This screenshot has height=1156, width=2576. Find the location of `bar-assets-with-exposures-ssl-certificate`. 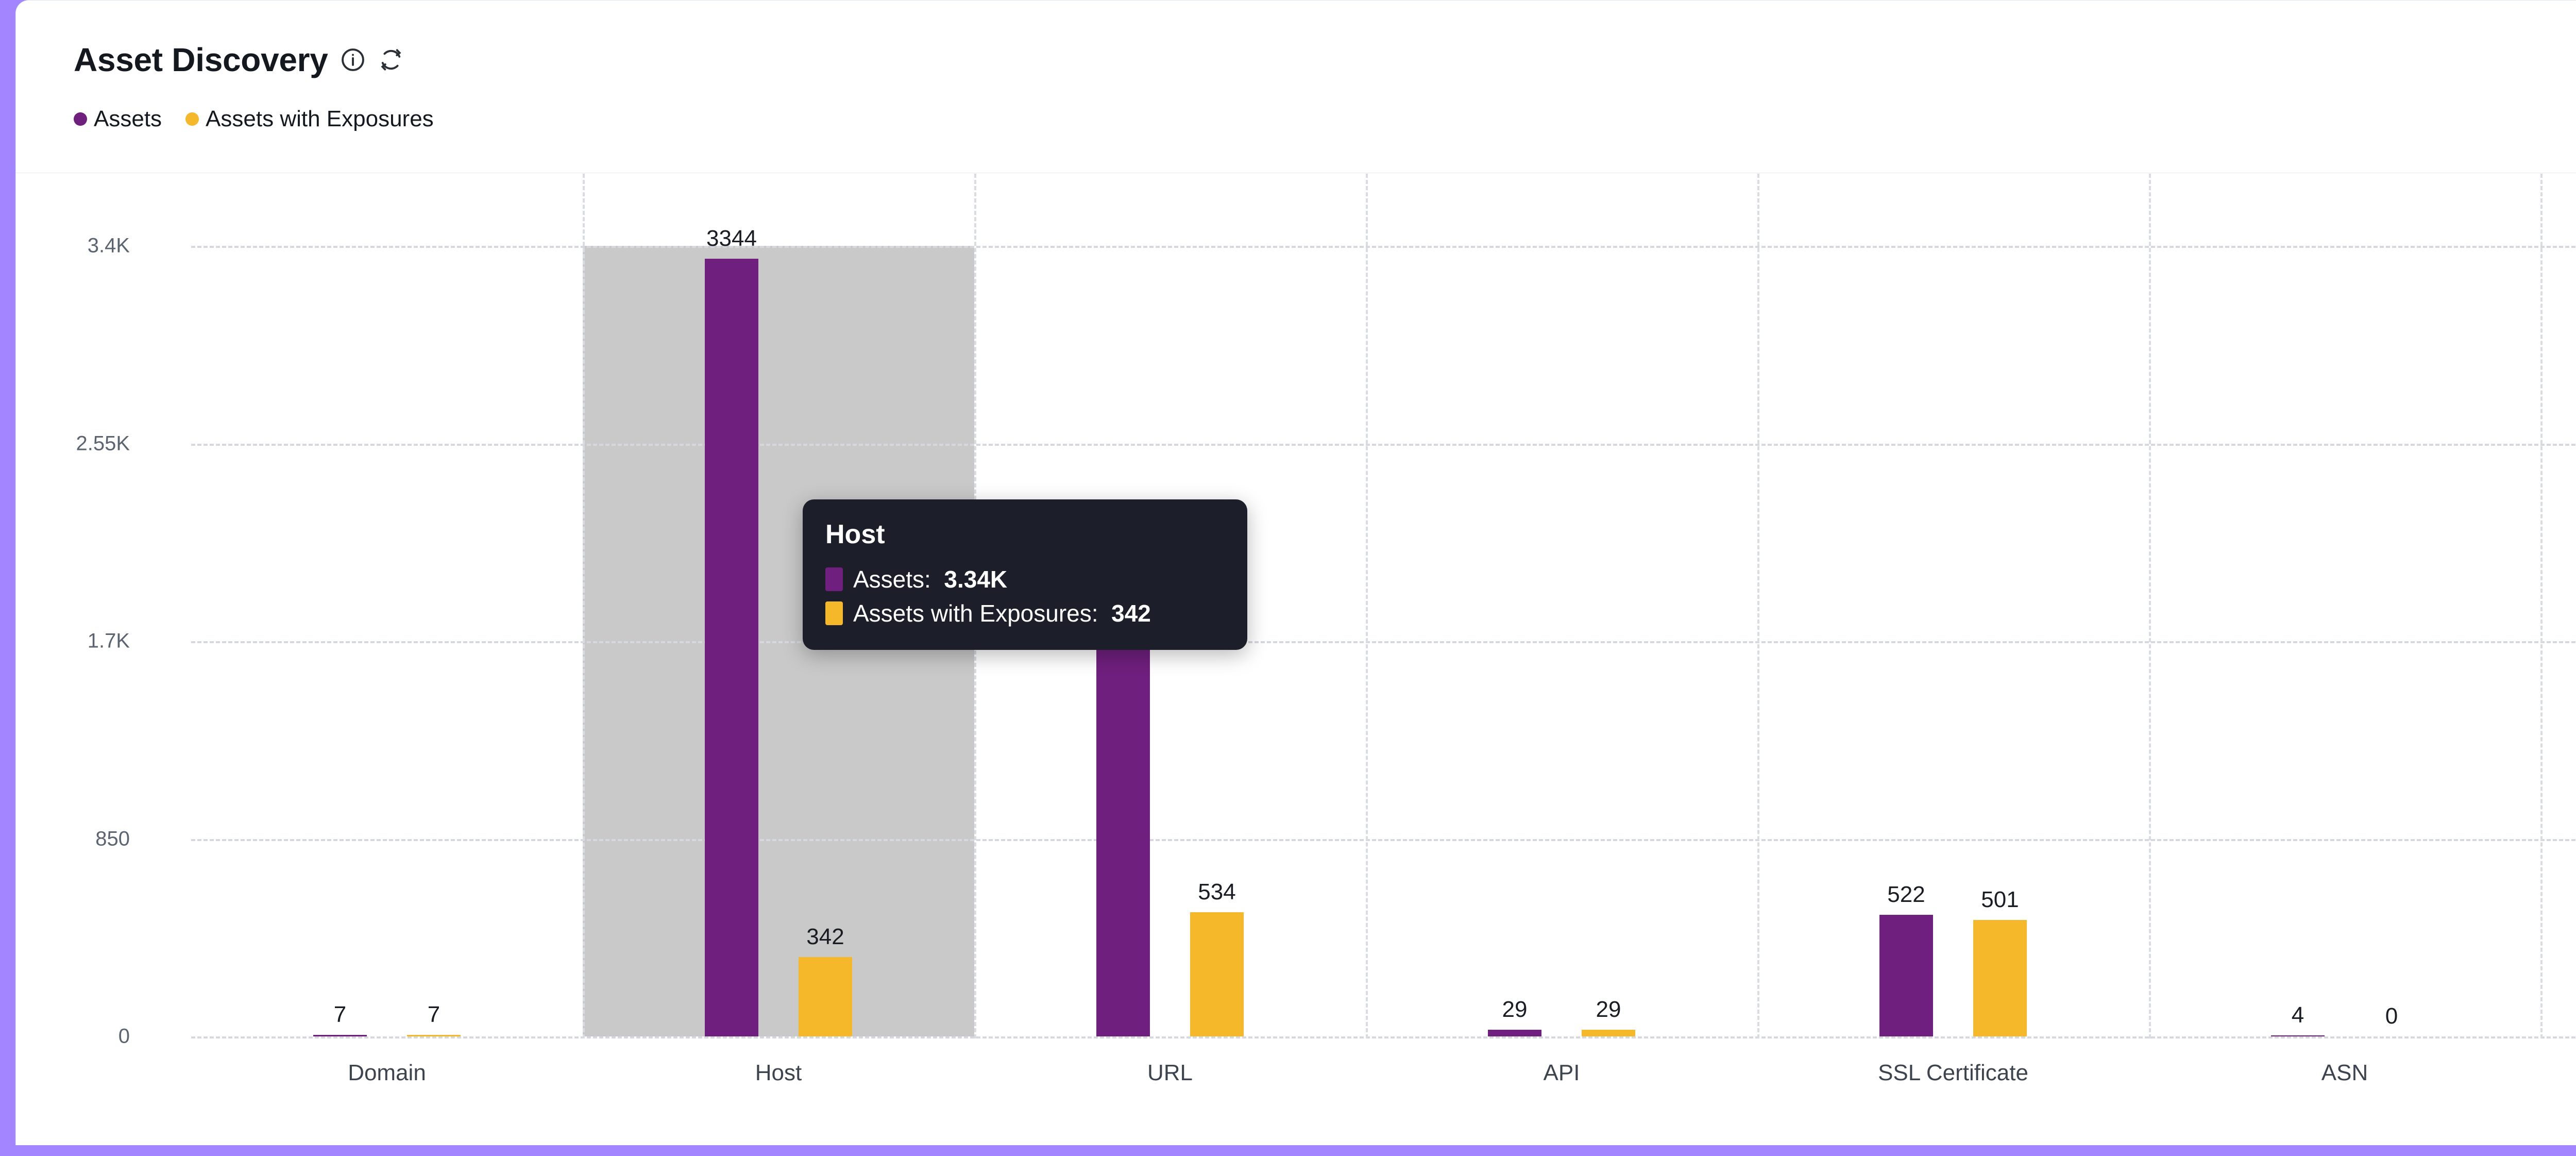

bar-assets-with-exposures-ssl-certificate is located at coordinates (2000, 977).